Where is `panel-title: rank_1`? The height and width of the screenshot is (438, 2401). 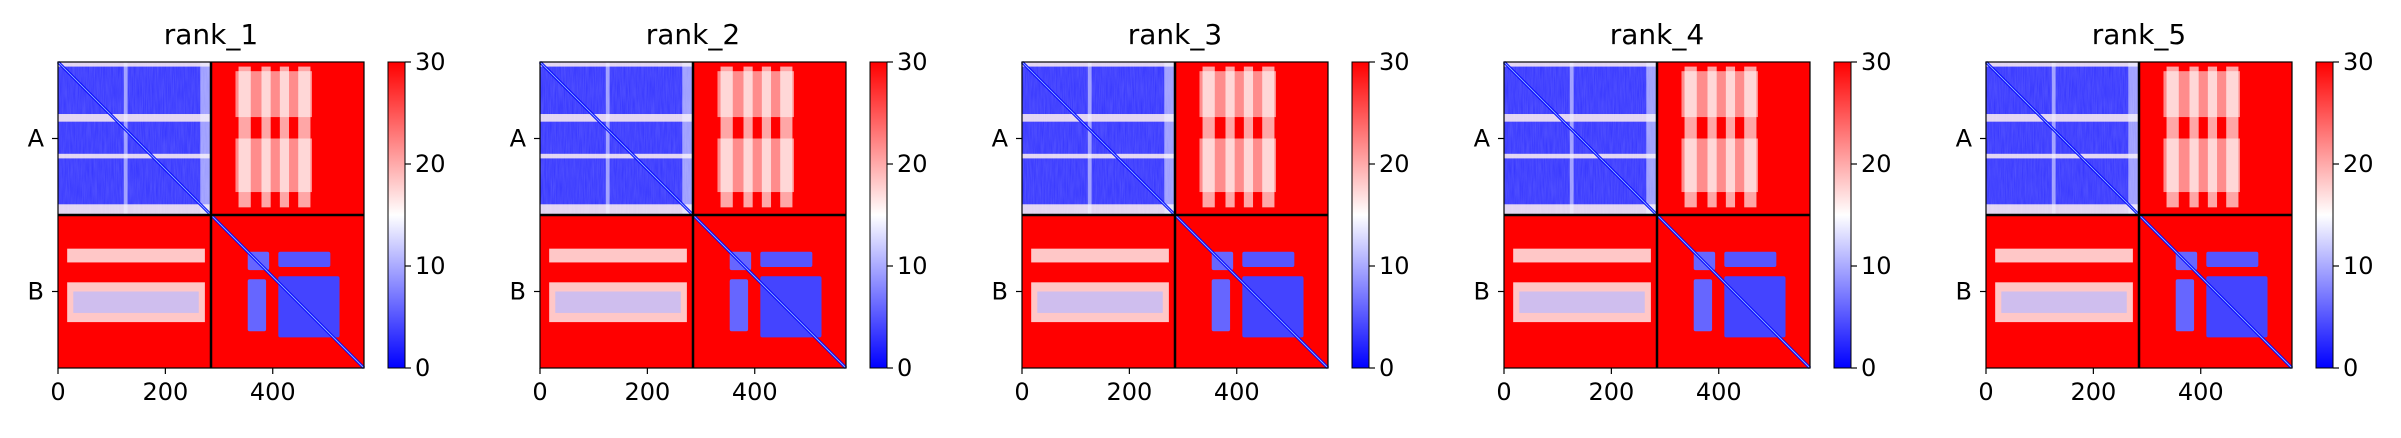 panel-title: rank_1 is located at coordinates (211, 34).